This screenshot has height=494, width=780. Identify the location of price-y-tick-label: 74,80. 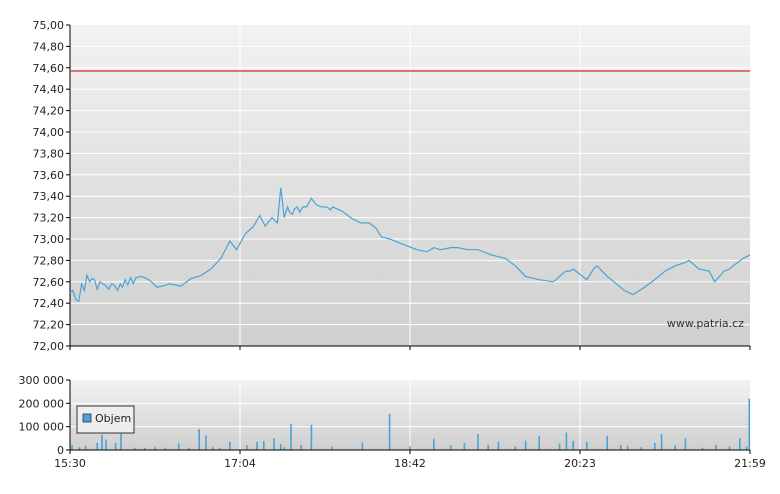
(49, 46).